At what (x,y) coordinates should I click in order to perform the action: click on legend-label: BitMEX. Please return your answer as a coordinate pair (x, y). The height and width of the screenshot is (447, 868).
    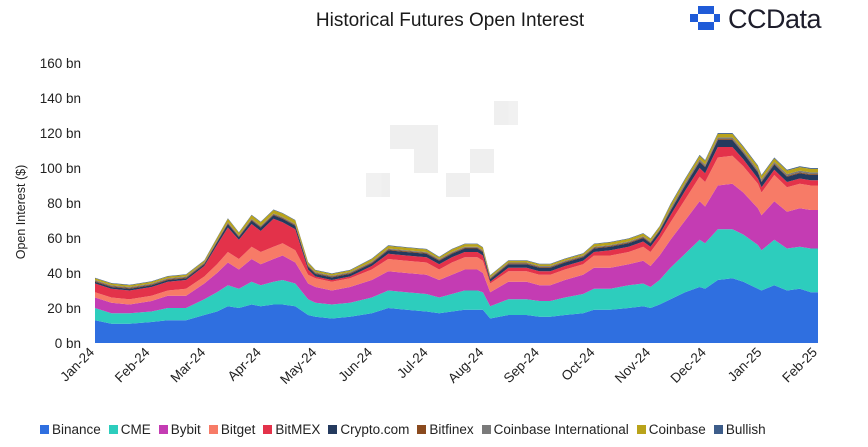
    Looking at the image, I should click on (298, 429).